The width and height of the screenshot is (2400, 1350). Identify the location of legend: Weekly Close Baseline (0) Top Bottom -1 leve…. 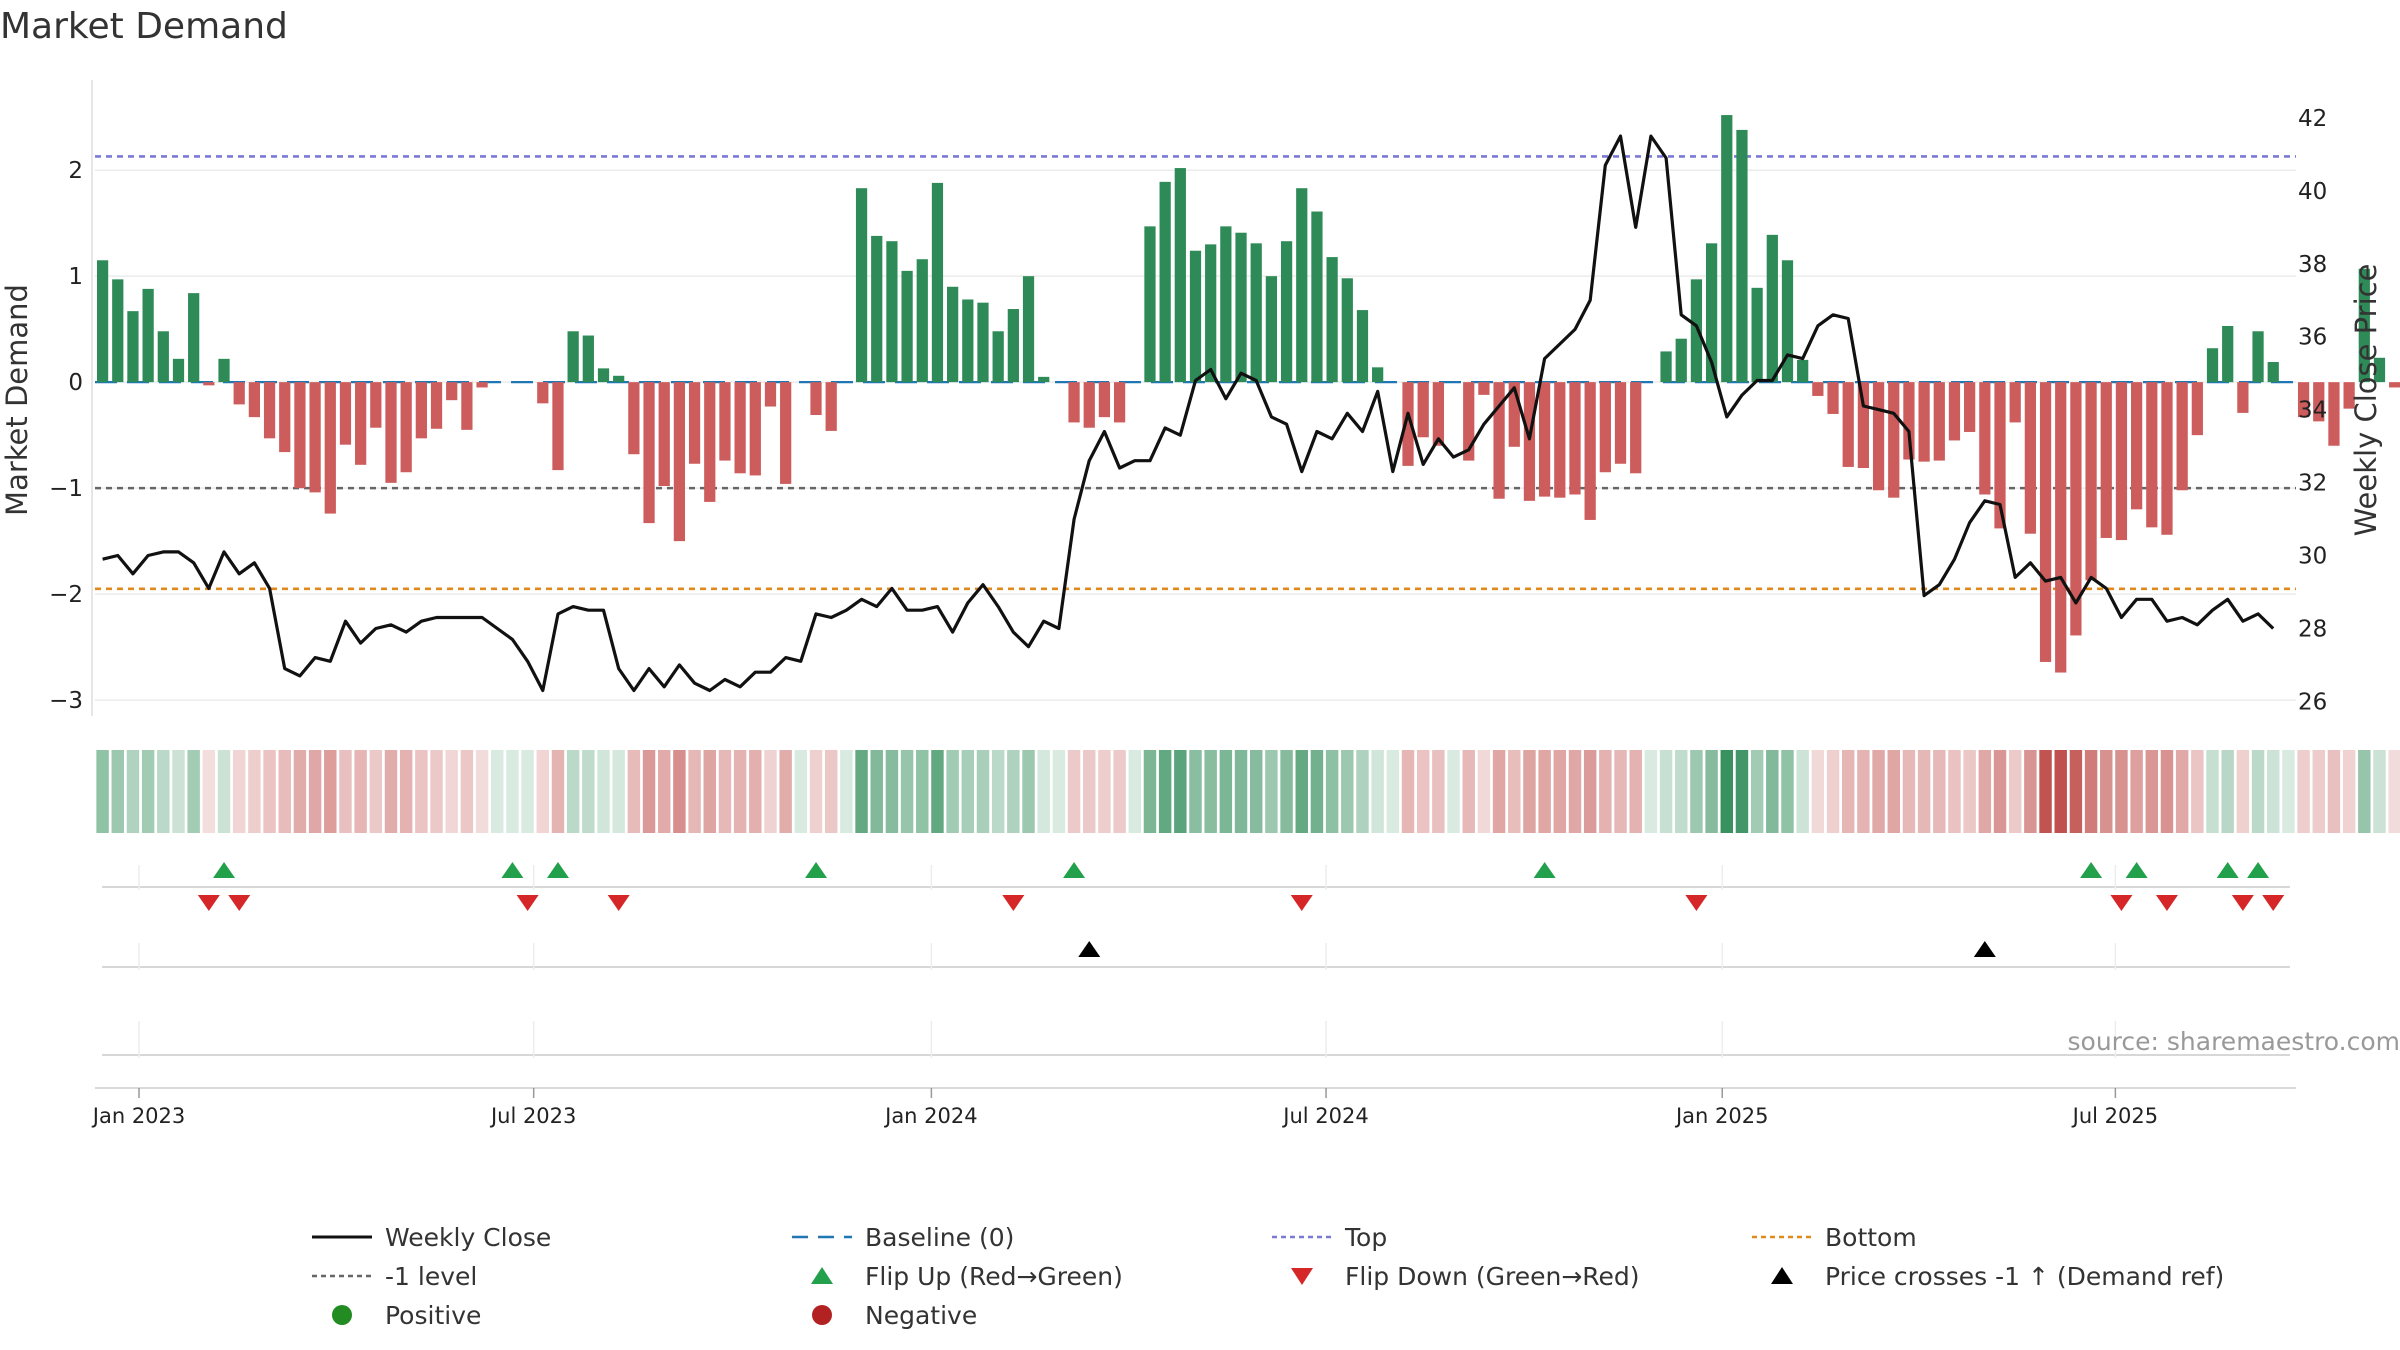
(1268, 1276).